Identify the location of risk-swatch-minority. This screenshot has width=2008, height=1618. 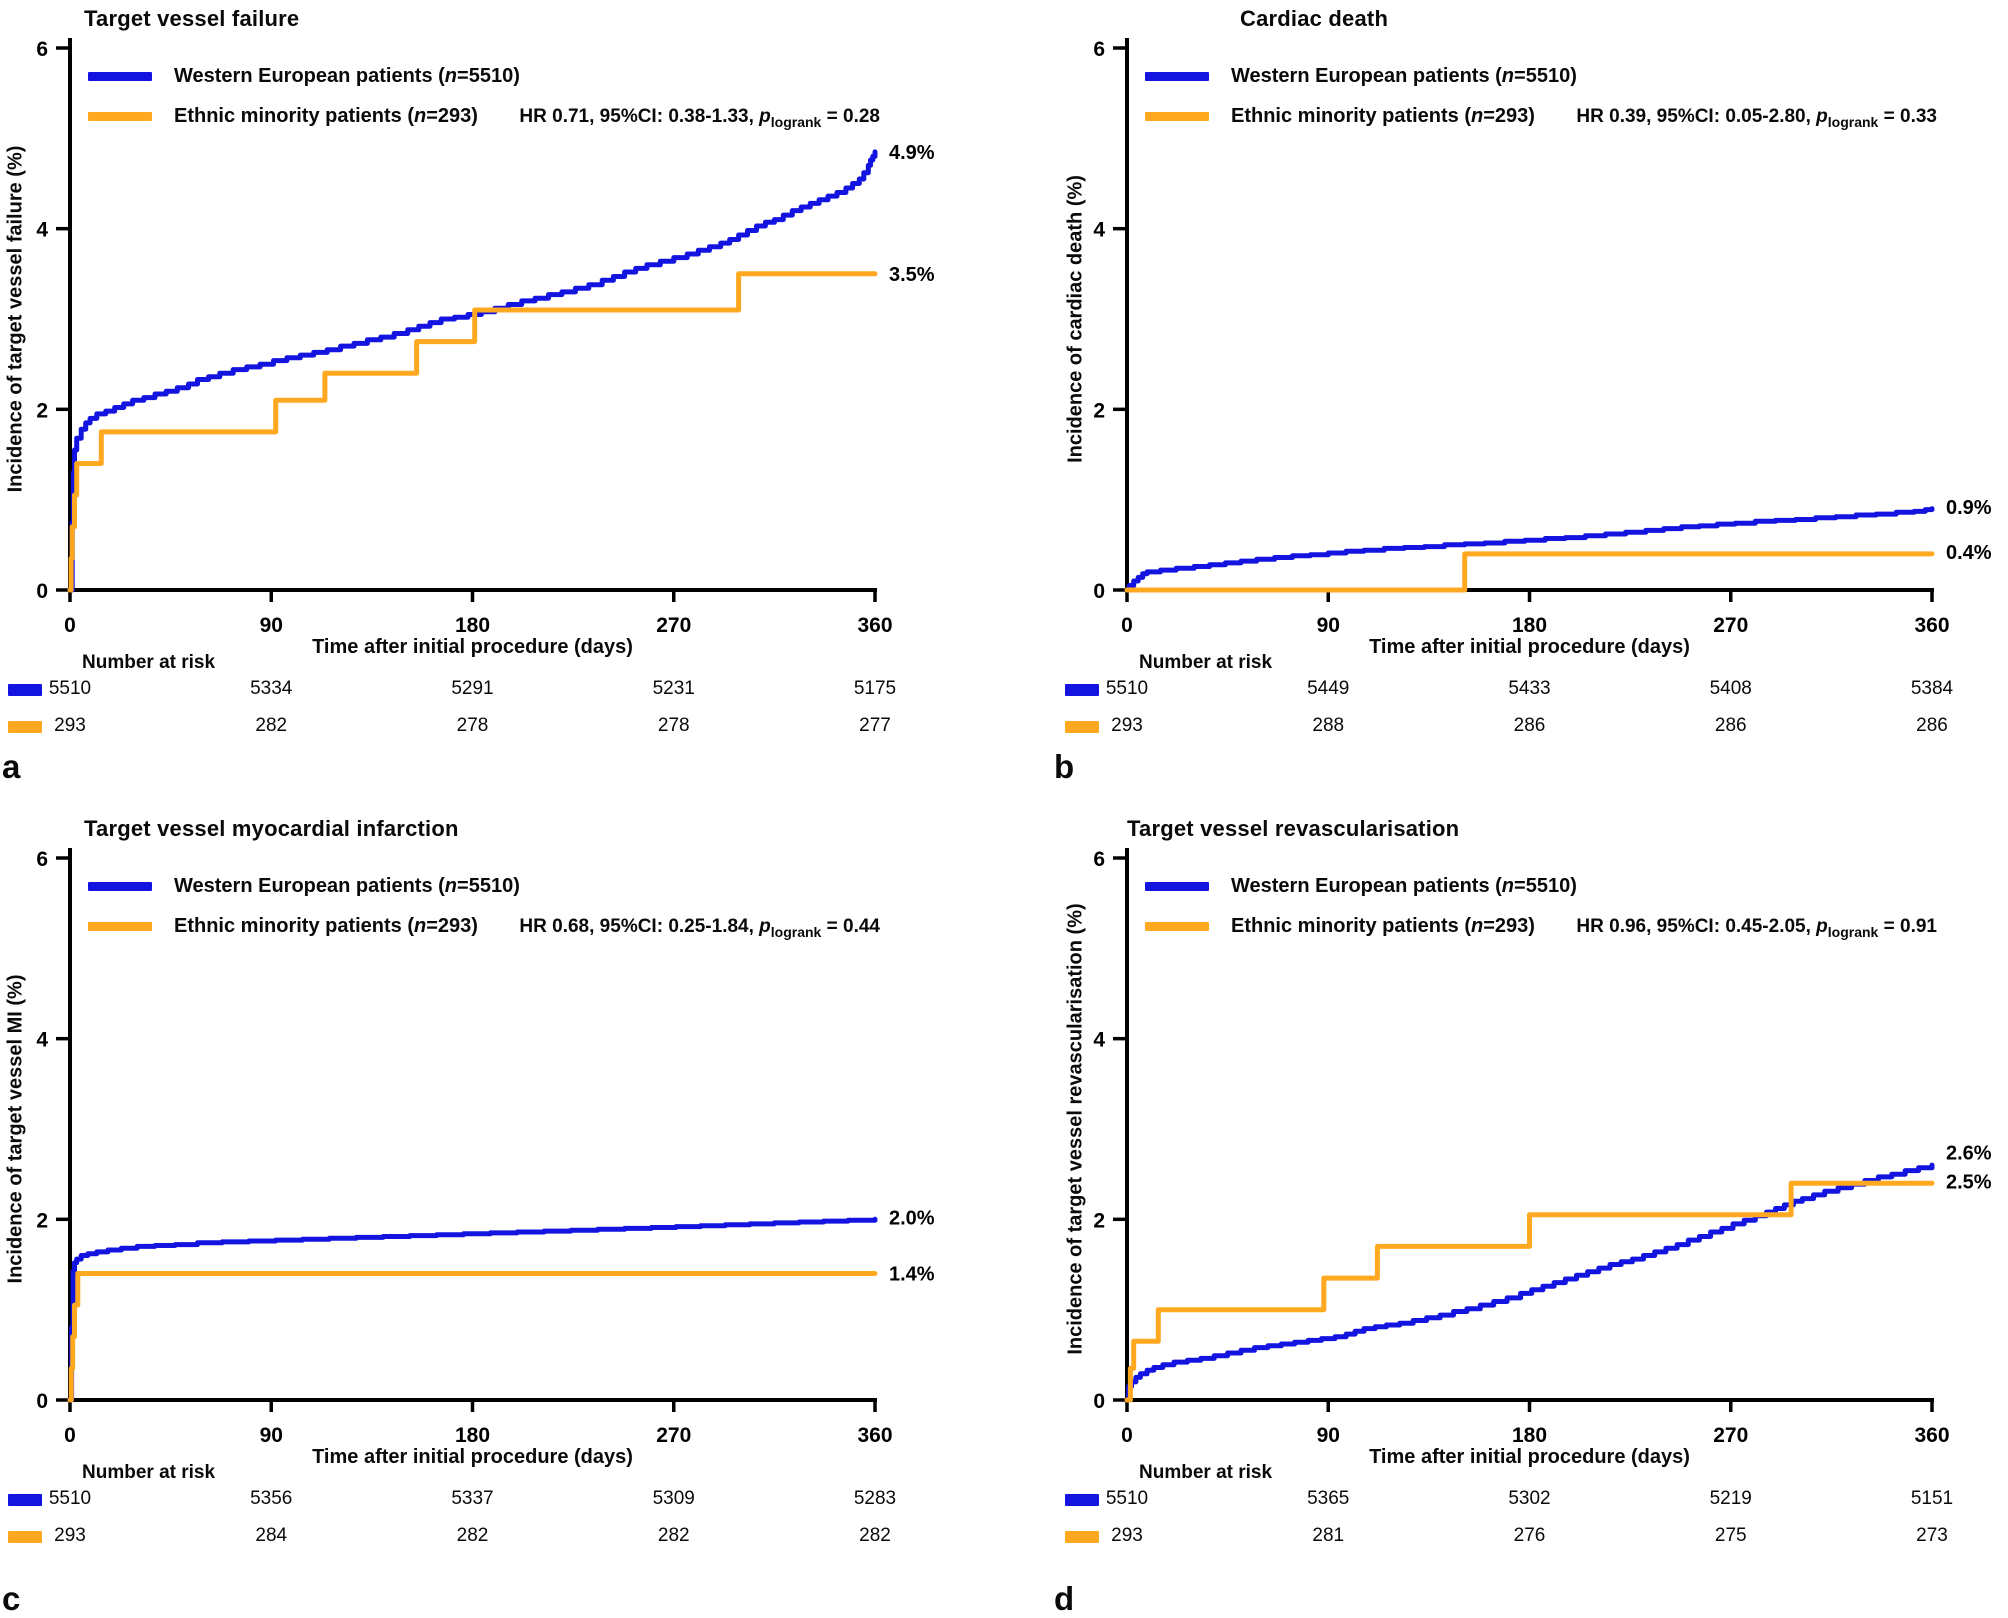
(25, 1537).